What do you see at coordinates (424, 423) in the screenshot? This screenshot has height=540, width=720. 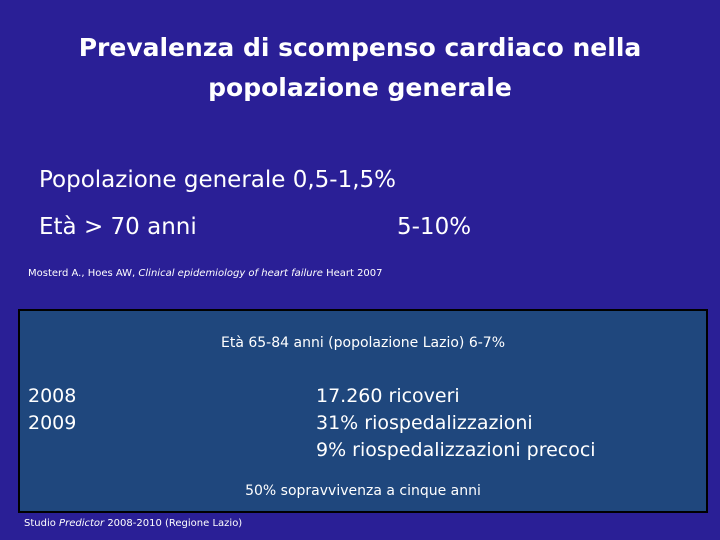 I see `fact-item: 31% riospedalizzazioni` at bounding box center [424, 423].